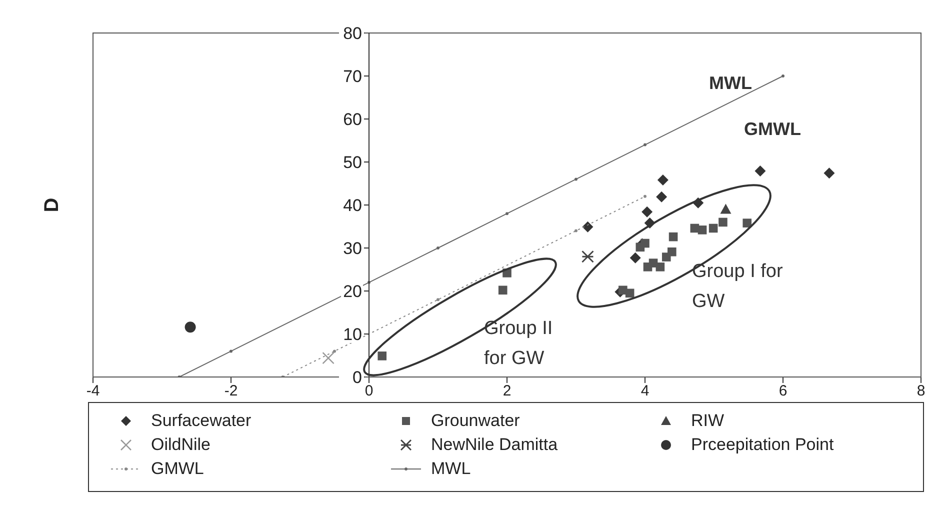 The height and width of the screenshot is (508, 934). Describe the element at coordinates (707, 421) in the screenshot. I see `legend-label: RIW` at that location.